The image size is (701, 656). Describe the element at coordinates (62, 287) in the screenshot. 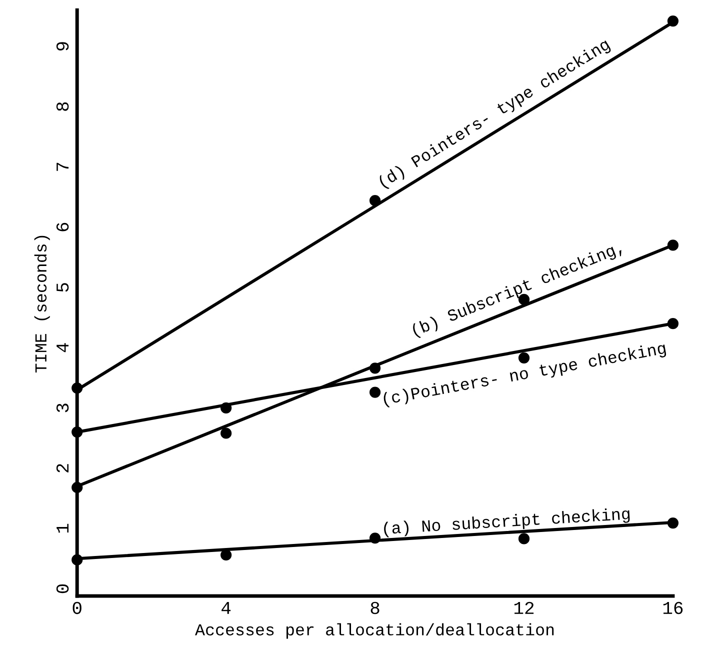

I see `y-tick-label: 5` at that location.